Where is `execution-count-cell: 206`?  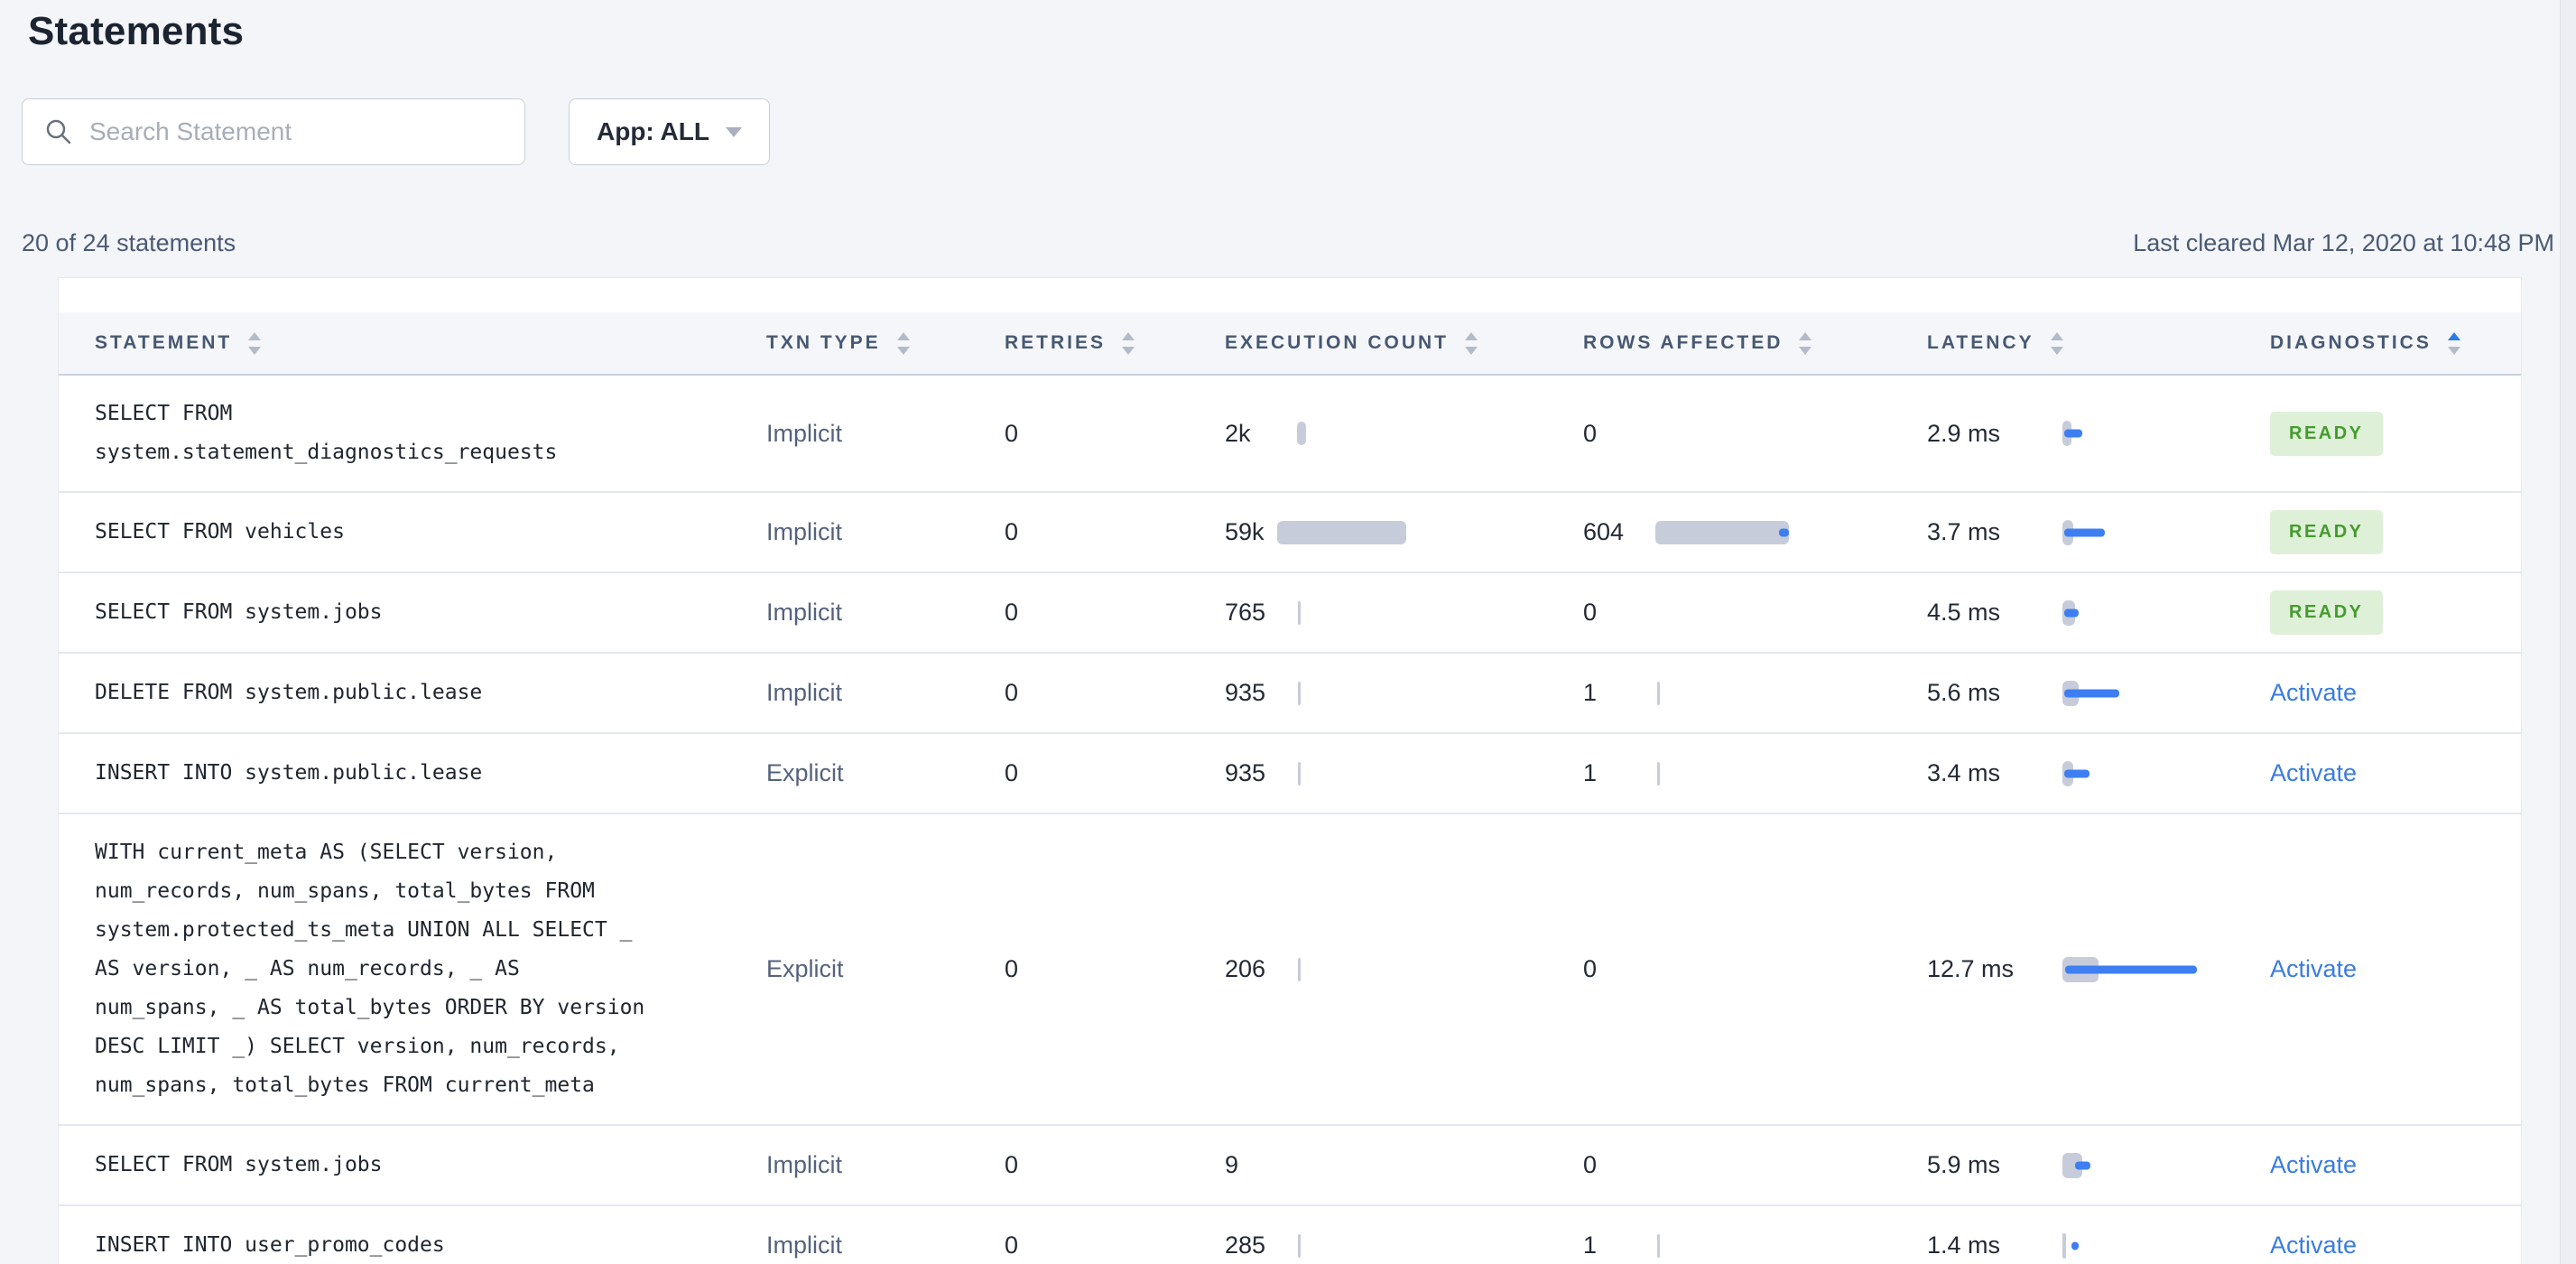 execution-count-cell: 206 is located at coordinates (1404, 969).